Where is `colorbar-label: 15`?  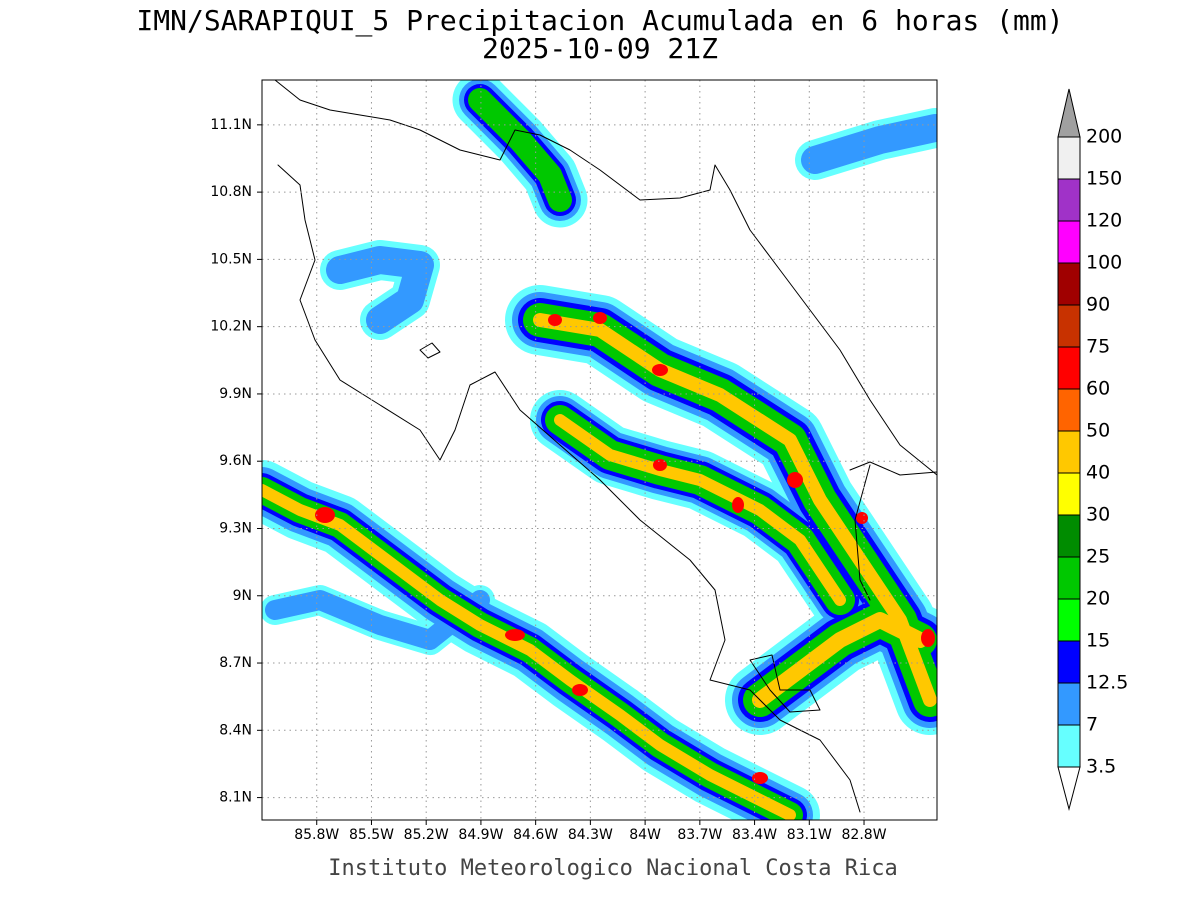 colorbar-label: 15 is located at coordinates (1098, 641).